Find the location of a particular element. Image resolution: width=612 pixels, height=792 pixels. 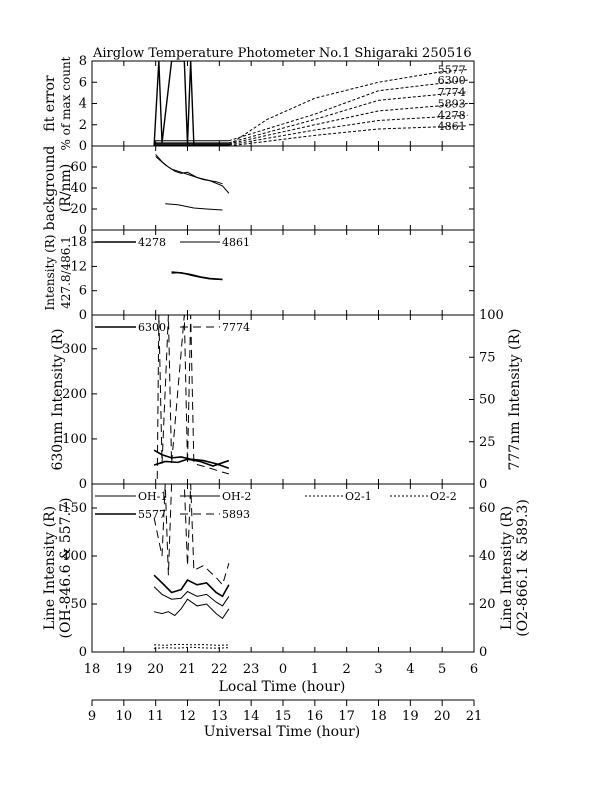

local-time-tick-label: 2 is located at coordinates (347, 669).